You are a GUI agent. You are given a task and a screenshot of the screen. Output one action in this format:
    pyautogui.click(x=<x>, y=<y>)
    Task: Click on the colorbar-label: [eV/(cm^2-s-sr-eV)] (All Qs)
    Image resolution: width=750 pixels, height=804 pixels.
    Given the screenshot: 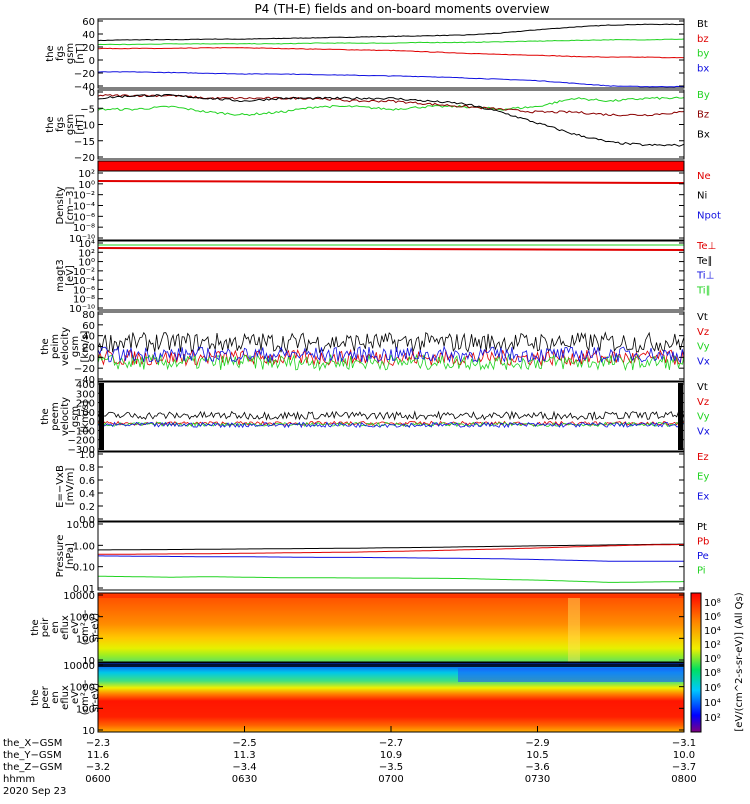 What is the action you would take?
    pyautogui.click(x=739, y=661)
    